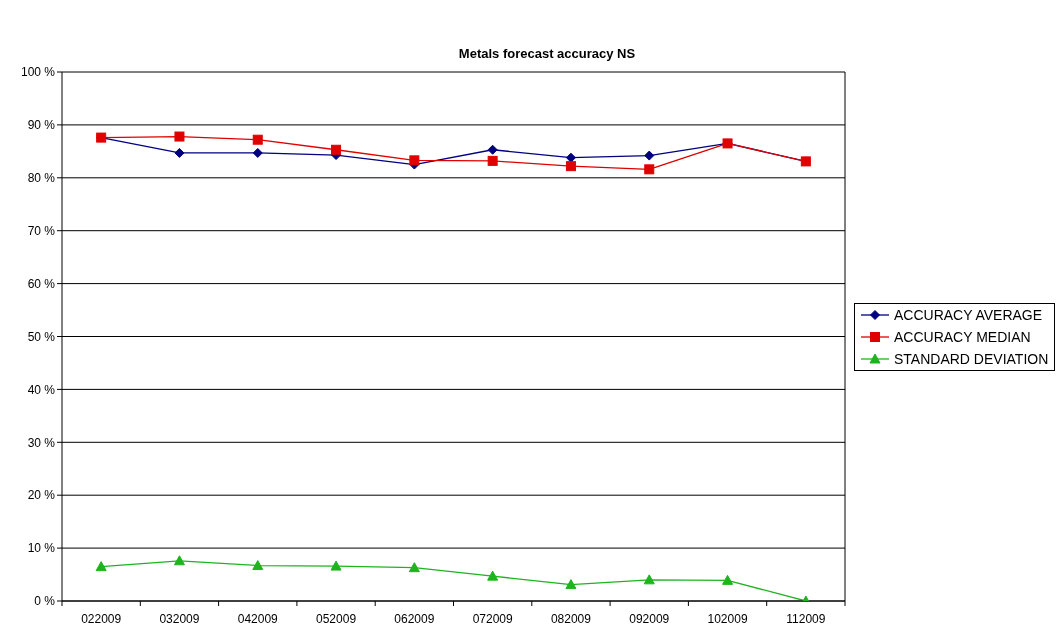 This screenshot has height=631, width=1064. Describe the element at coordinates (258, 619) in the screenshot. I see `x-tick-label: 042009` at that location.